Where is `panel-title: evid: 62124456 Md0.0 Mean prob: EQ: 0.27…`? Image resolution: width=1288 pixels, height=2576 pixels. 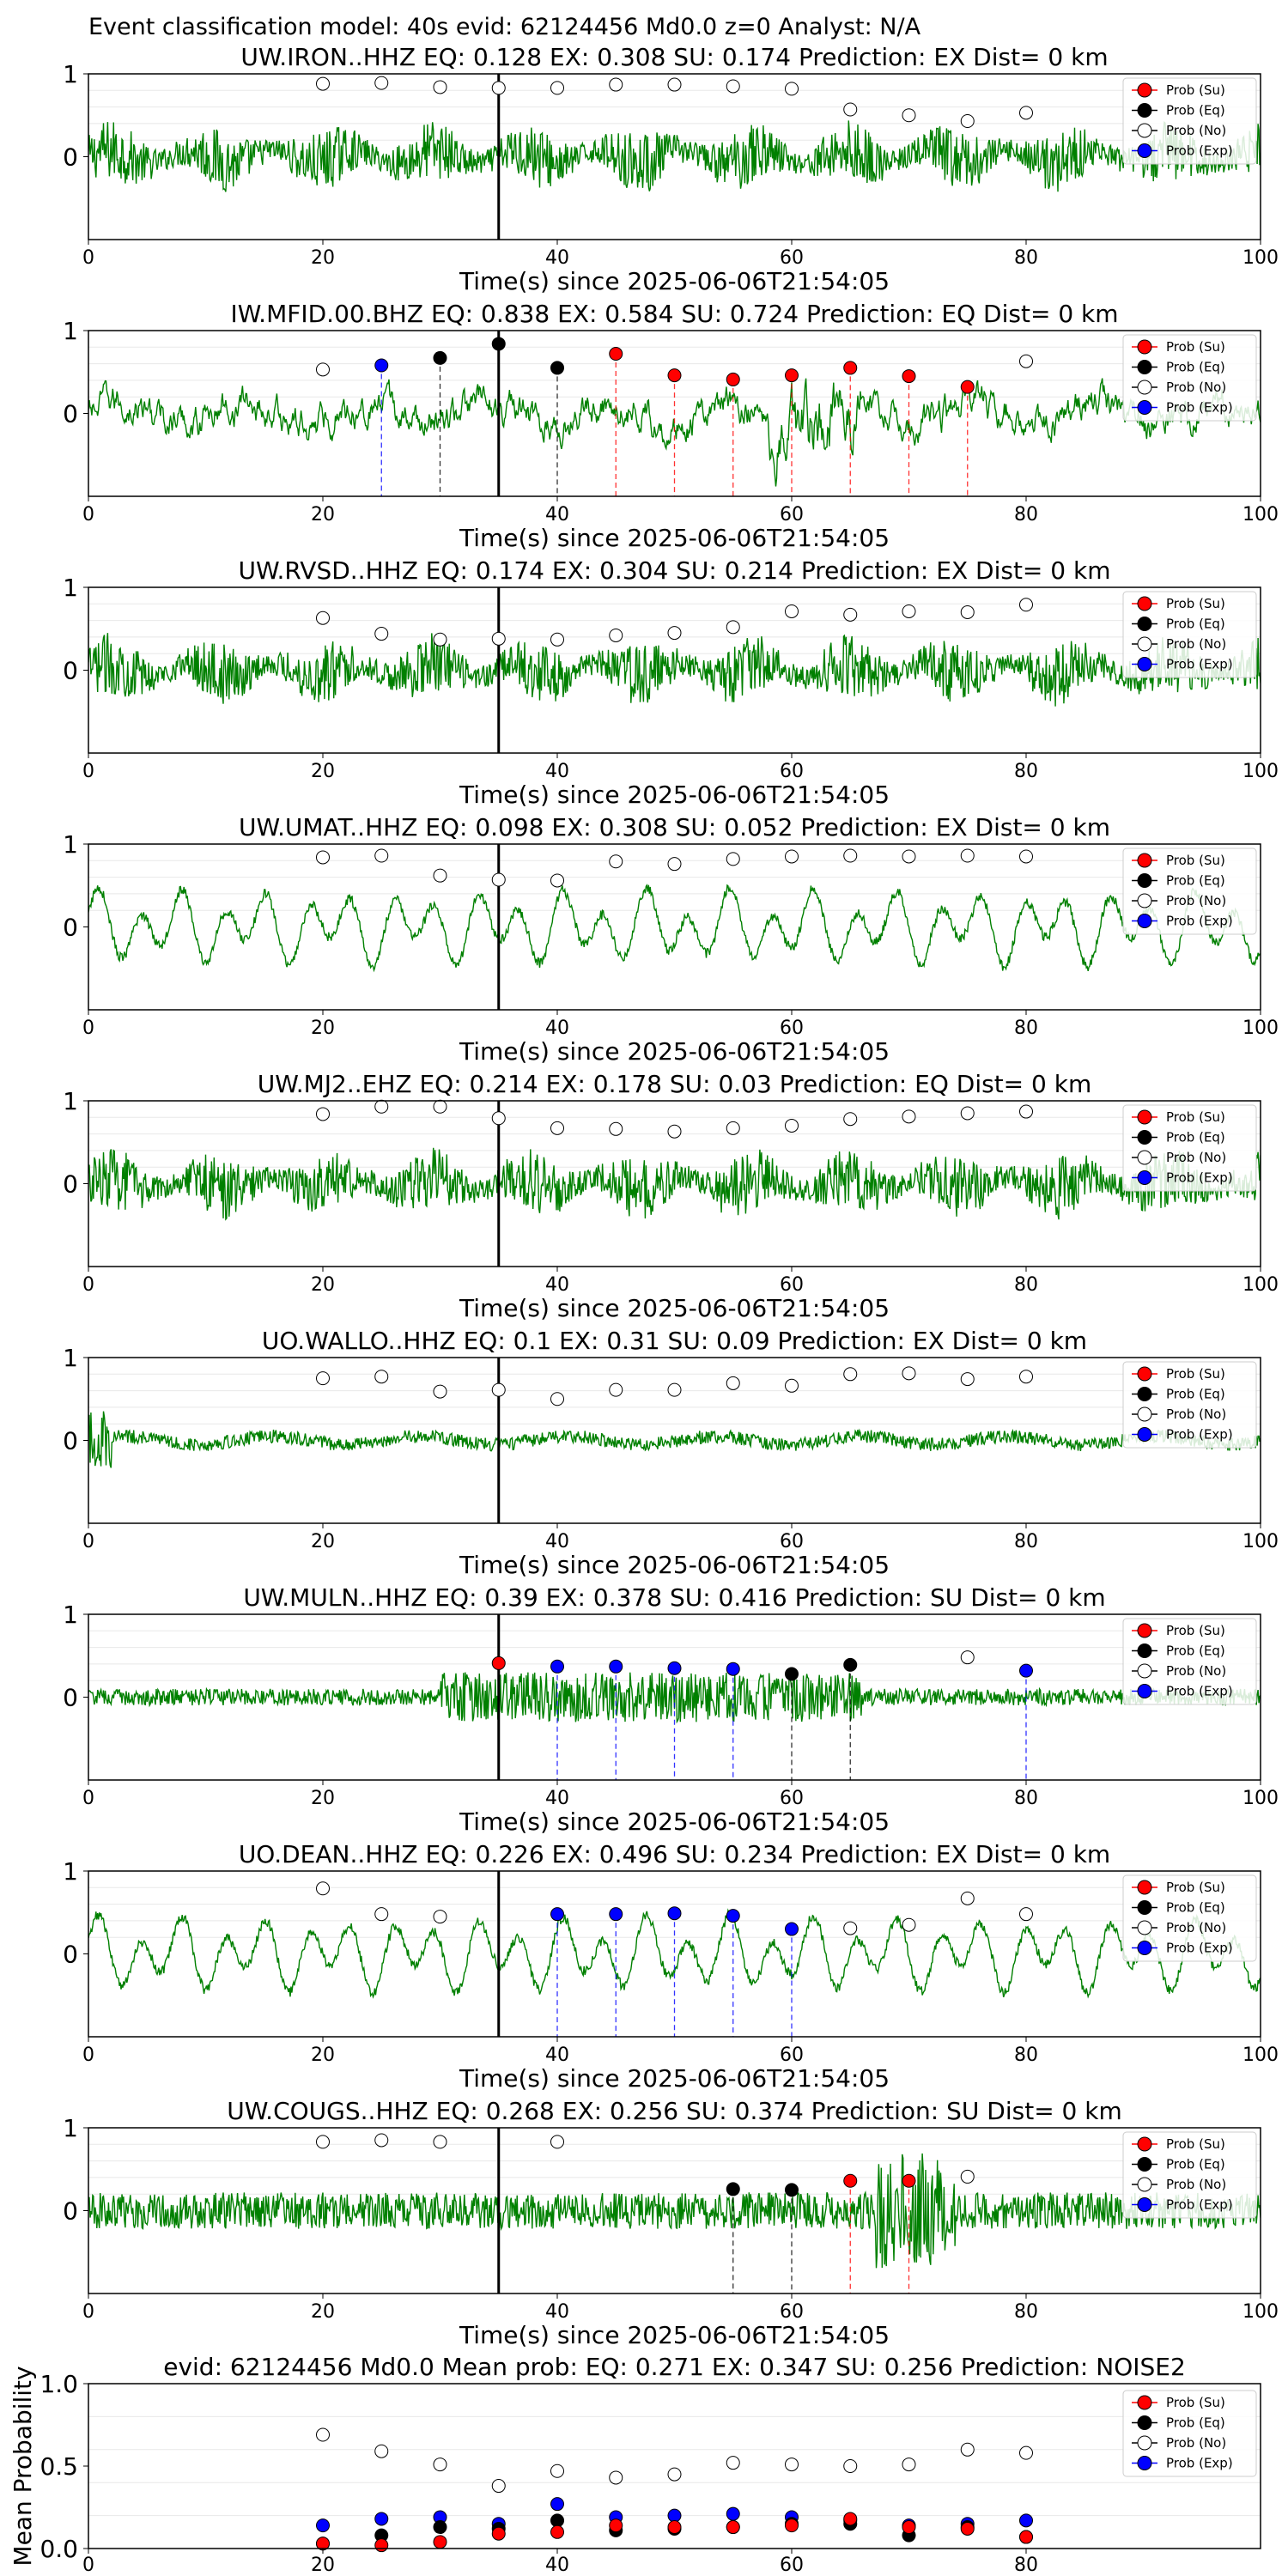
panel-title: evid: 62124456 Md0.0 Mean prob: EQ: 0.27… is located at coordinates (674, 2367).